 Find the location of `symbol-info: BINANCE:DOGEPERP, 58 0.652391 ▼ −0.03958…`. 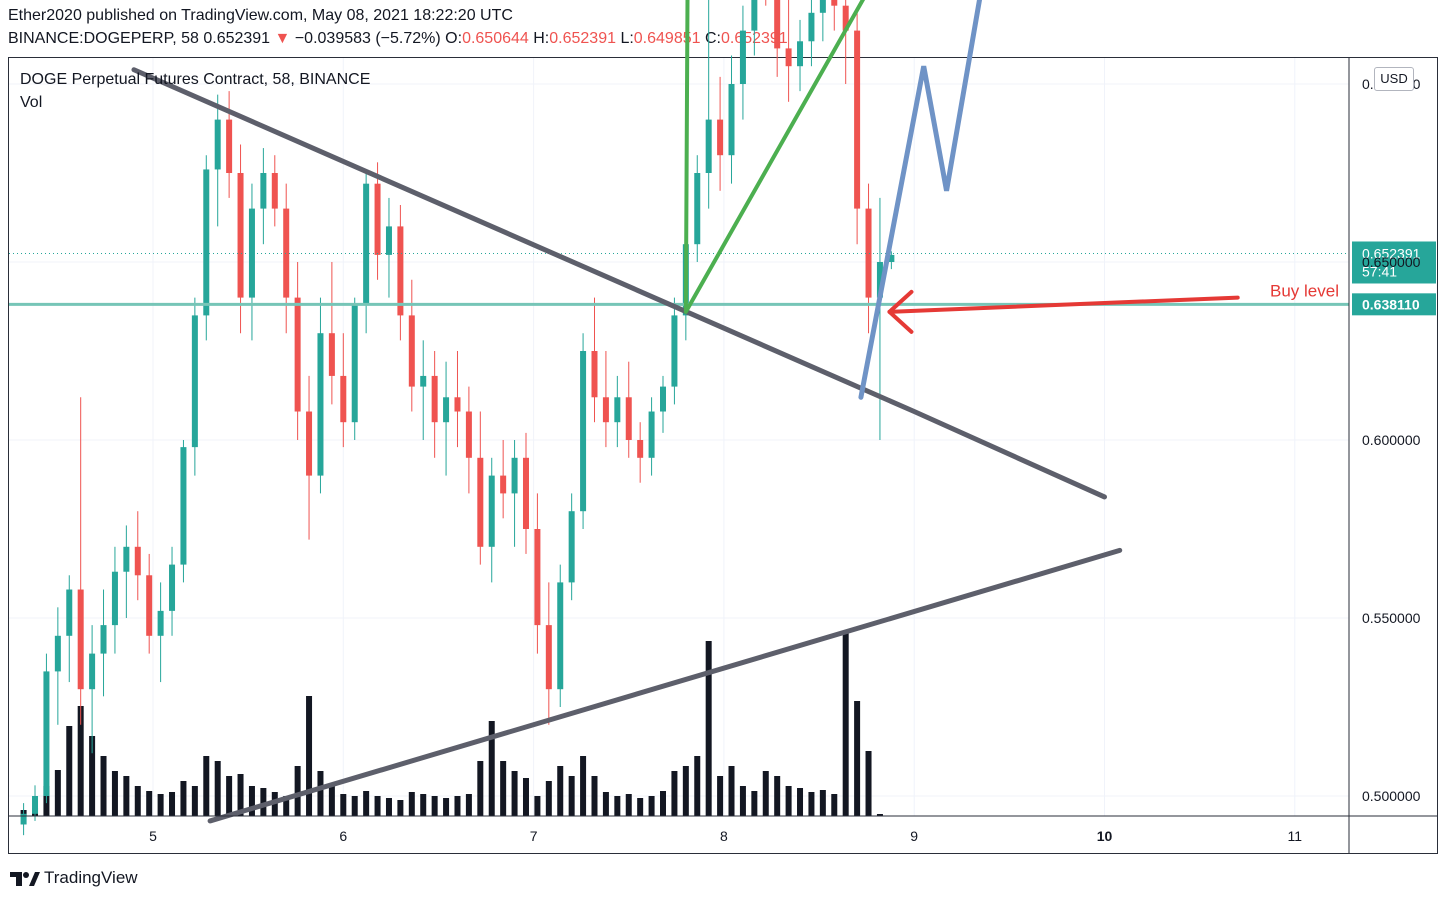

symbol-info: BINANCE:DOGEPERP, 58 0.652391 ▼ −0.03958… is located at coordinates (398, 39).